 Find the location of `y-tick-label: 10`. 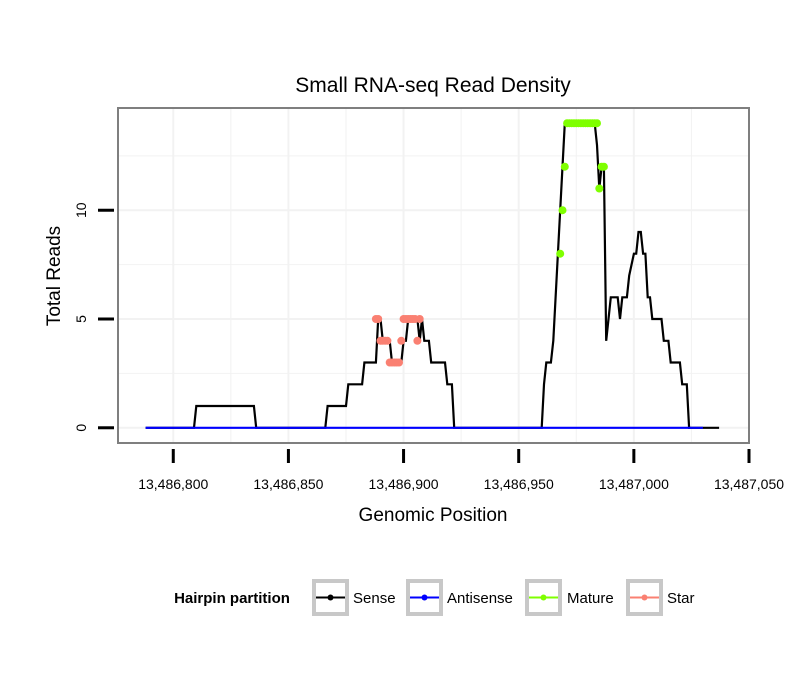

y-tick-label: 10 is located at coordinates (81, 210).